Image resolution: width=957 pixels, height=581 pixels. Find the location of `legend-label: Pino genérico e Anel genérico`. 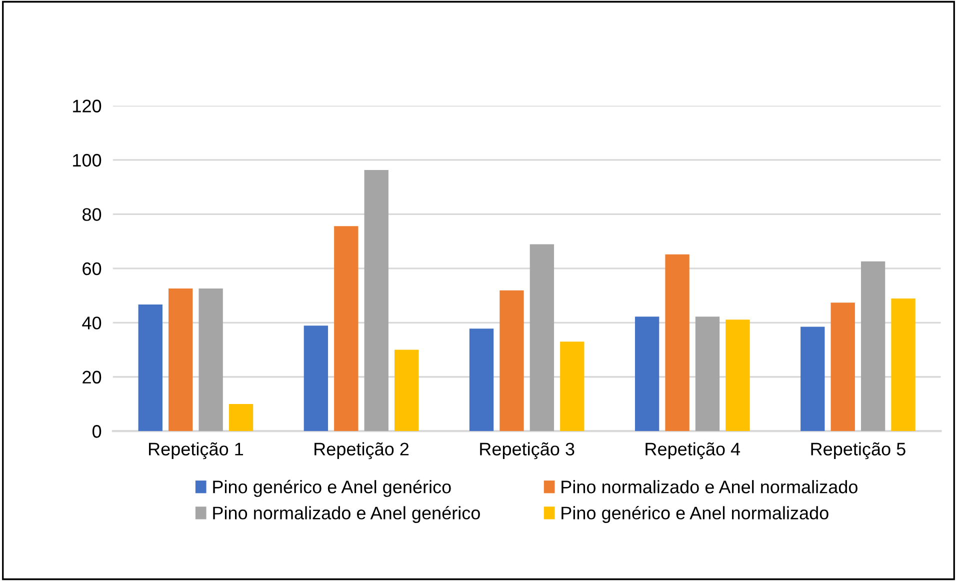

legend-label: Pino genérico e Anel genérico is located at coordinates (332, 488).